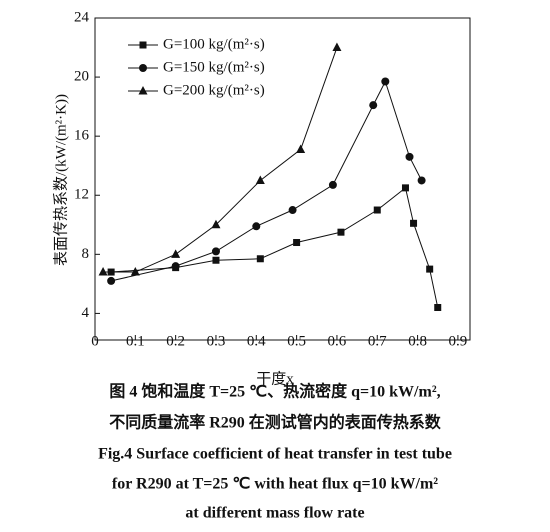 This screenshot has height=532, width=550. What do you see at coordinates (81, 195) in the screenshot?
I see `y-tick-label: 12` at bounding box center [81, 195].